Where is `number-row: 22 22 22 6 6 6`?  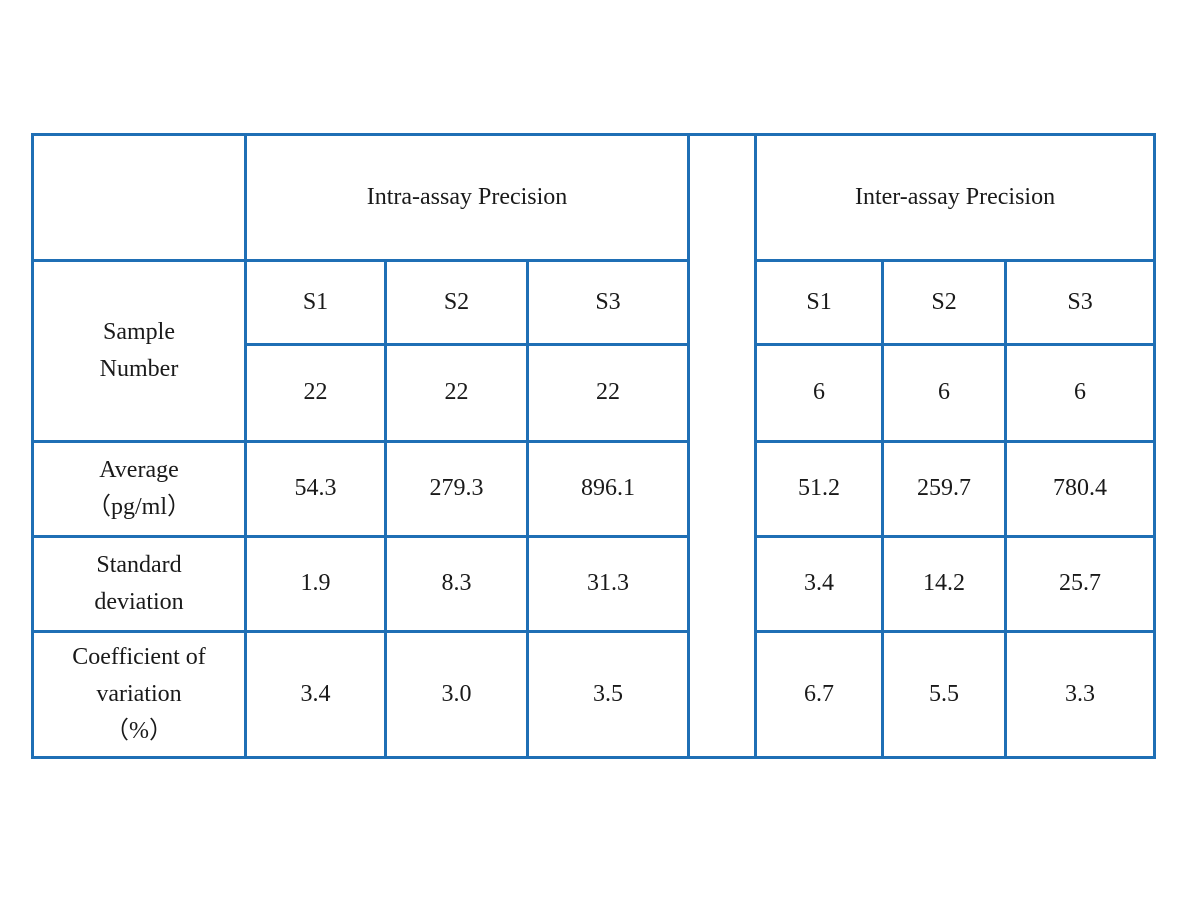 number-row: 22 22 22 6 6 6 is located at coordinates (595, 393).